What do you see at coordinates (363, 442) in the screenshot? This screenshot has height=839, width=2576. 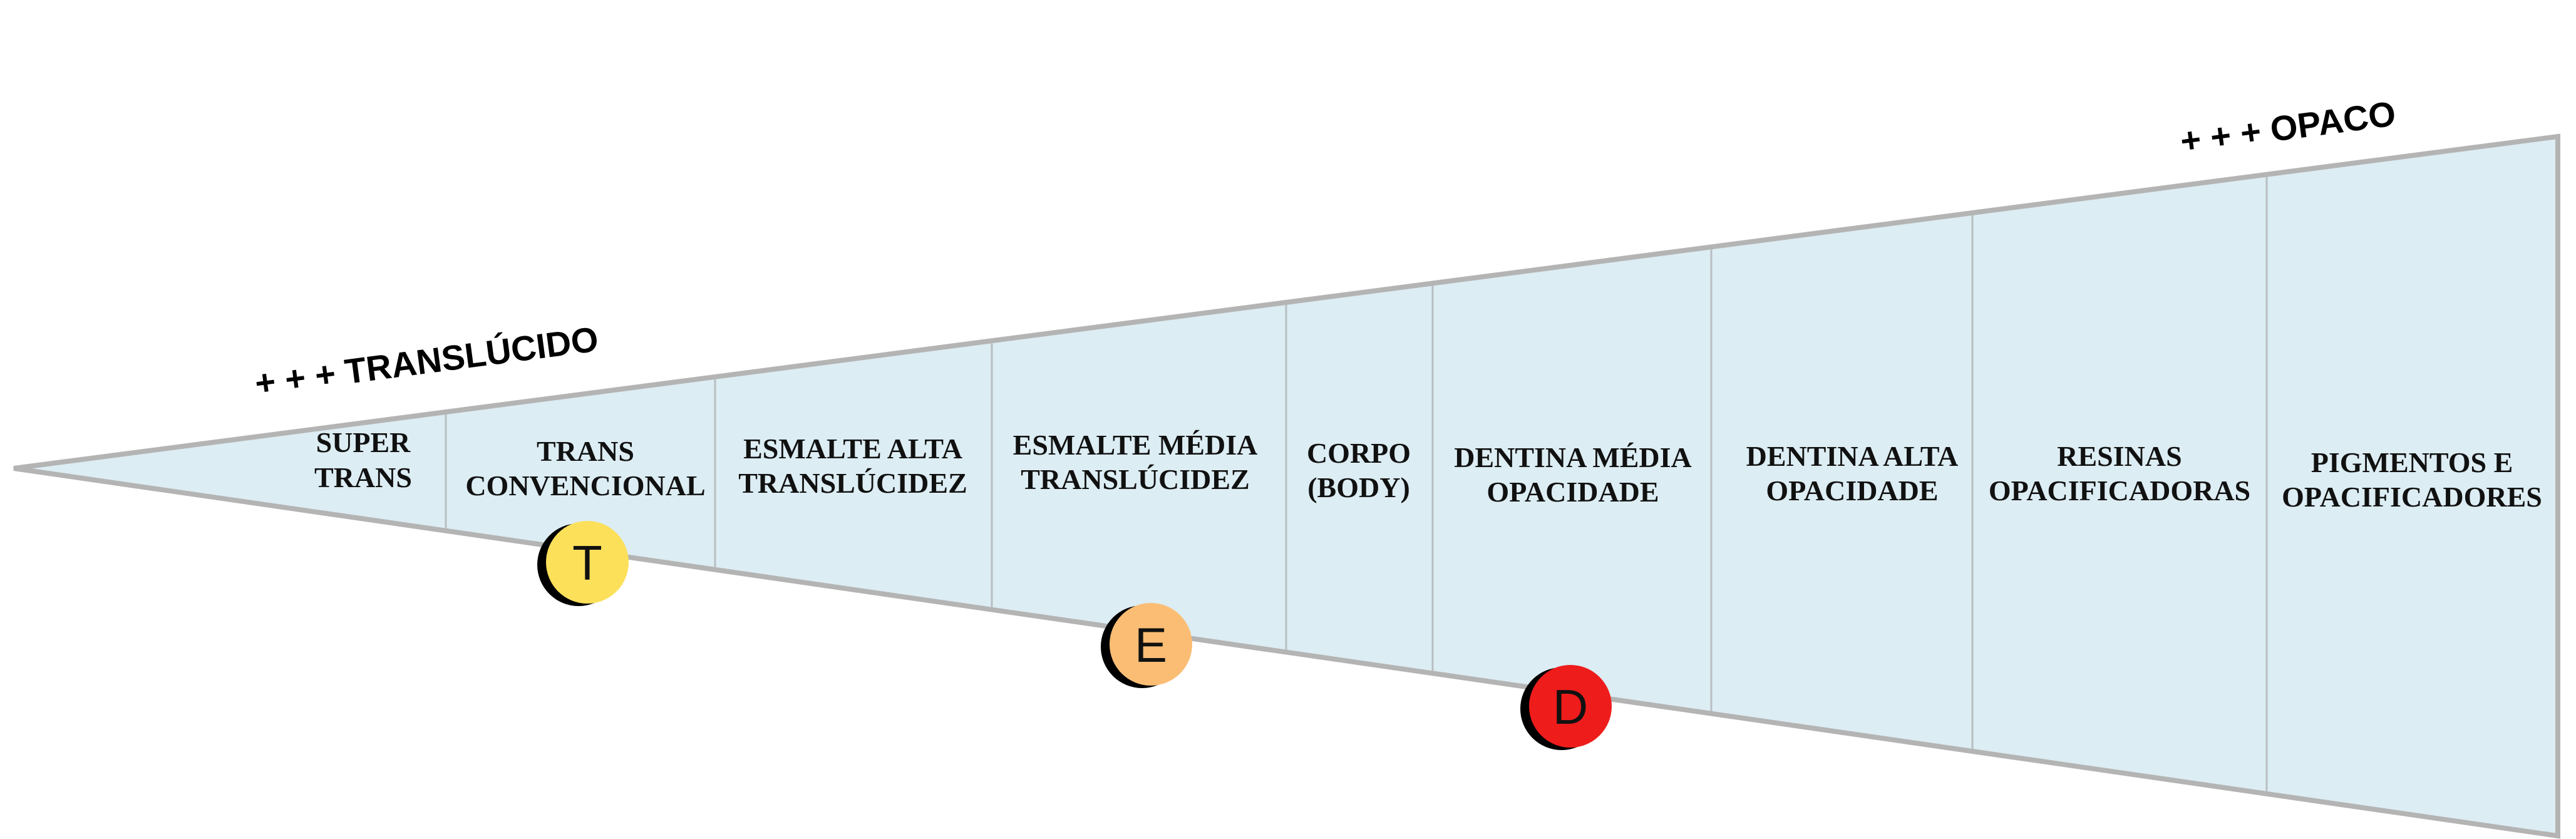 I see `segment-label-line-1: SUPER` at bounding box center [363, 442].